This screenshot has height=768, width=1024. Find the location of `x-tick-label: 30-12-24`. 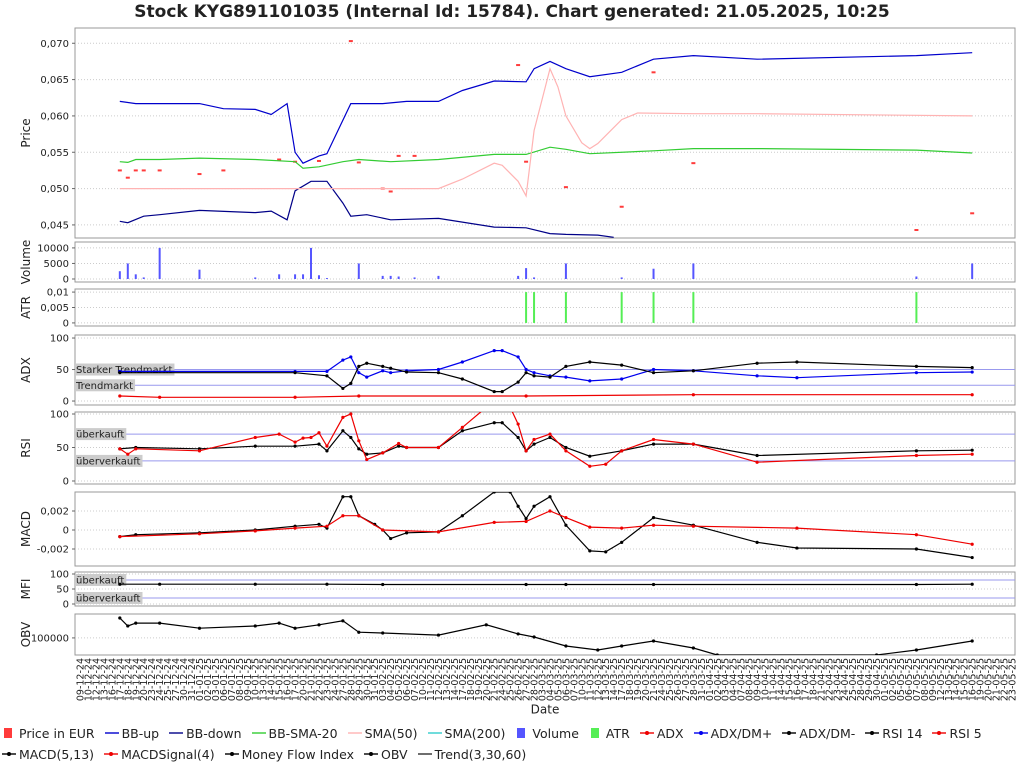

x-tick-label: 30-12-24 is located at coordinates (184, 679).